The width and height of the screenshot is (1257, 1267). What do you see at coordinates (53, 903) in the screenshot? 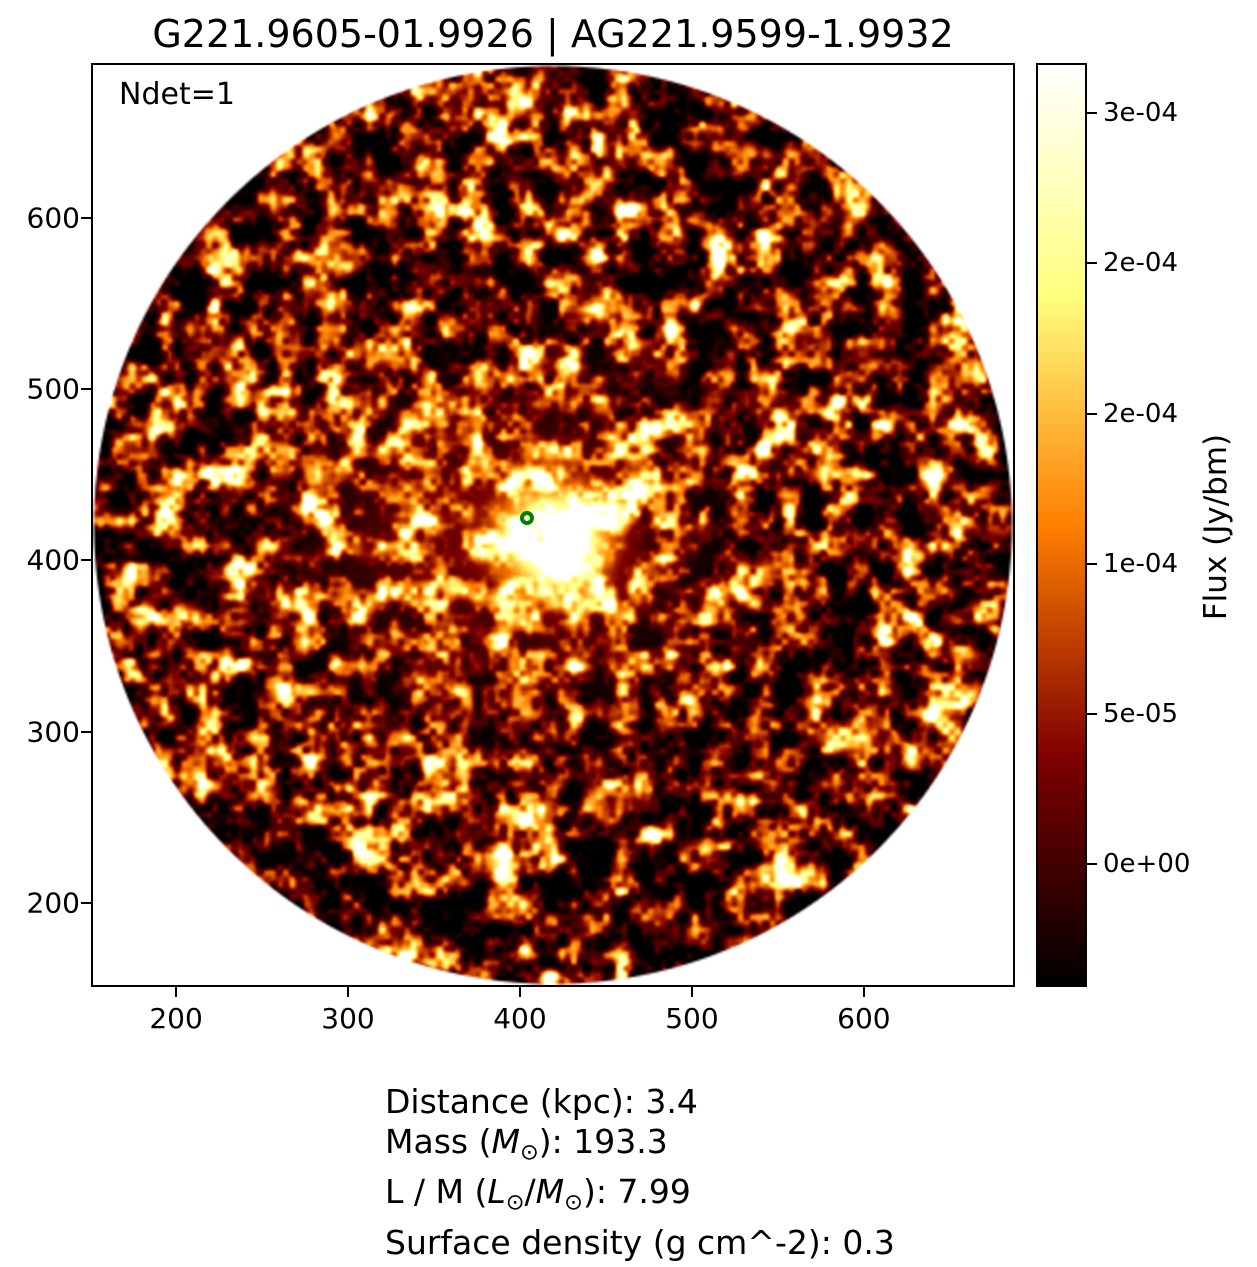
I see `y-tick-label: 200` at bounding box center [53, 903].